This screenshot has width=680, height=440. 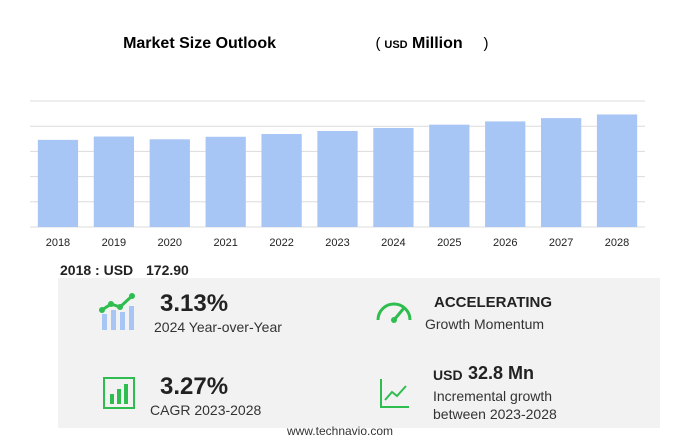 I want to click on x-tick-label: 2023, so click(x=337, y=243).